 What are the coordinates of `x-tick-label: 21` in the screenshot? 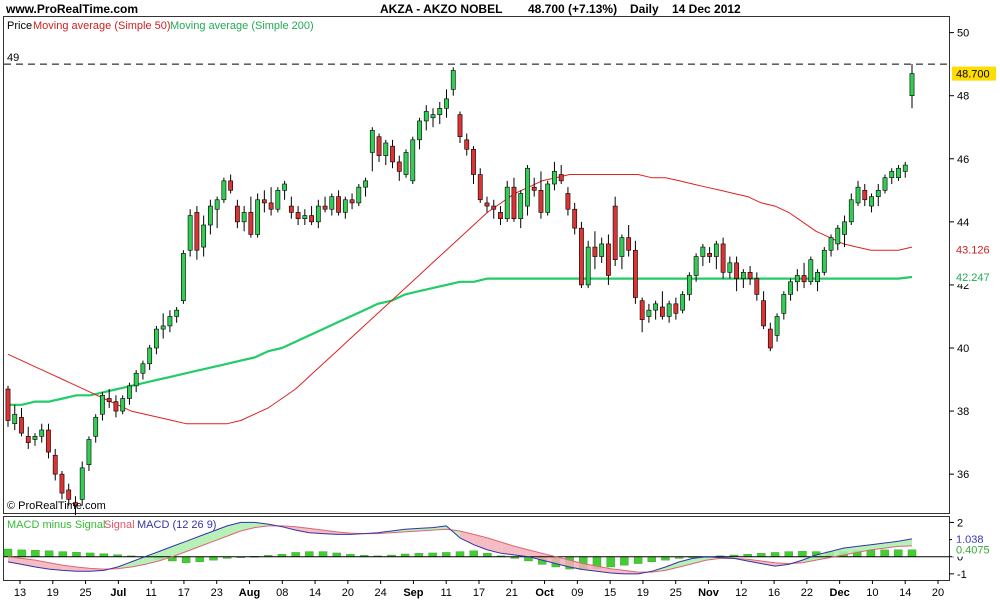 It's located at (512, 593).